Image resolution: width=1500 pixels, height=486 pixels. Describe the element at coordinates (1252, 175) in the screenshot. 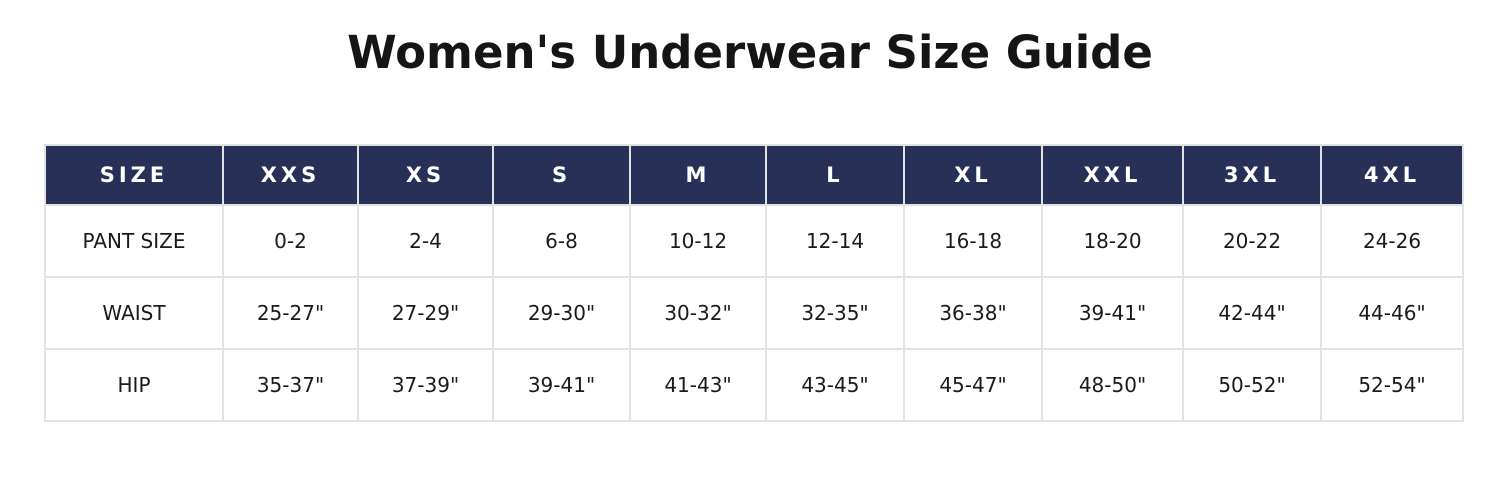

I see `column-header: 3XL` at that location.